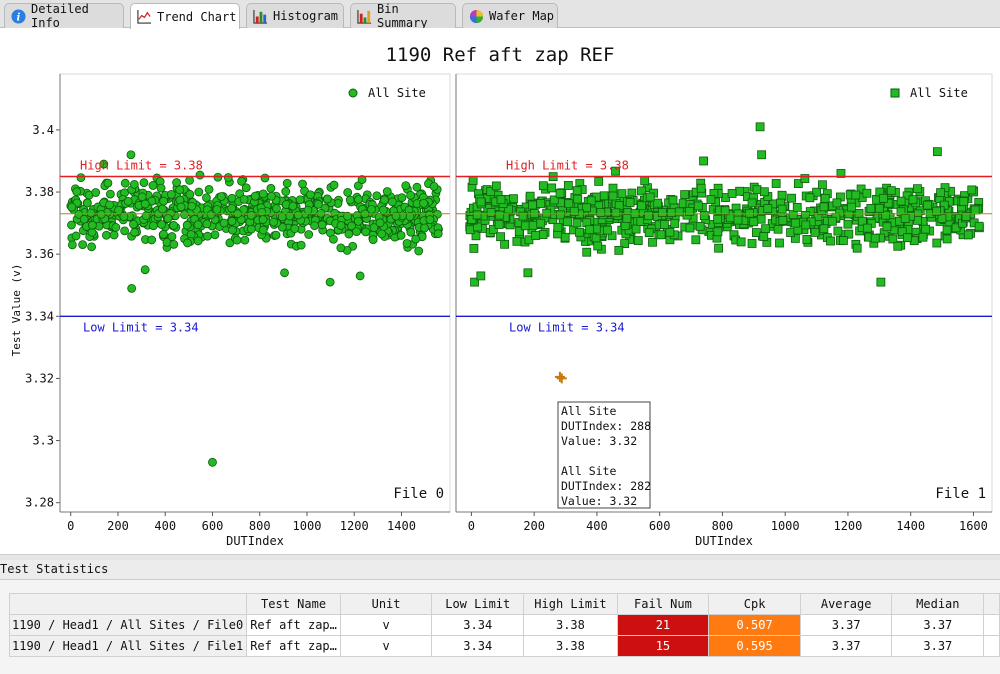  Describe the element at coordinates (663, 604) in the screenshot. I see `column-header: Fail Num` at that location.